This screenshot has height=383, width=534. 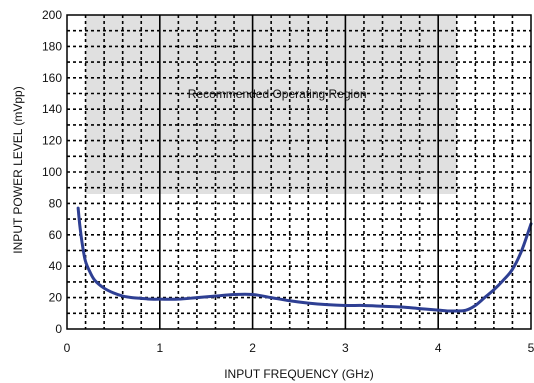 I want to click on y-tick-label: 180, so click(x=52, y=46).